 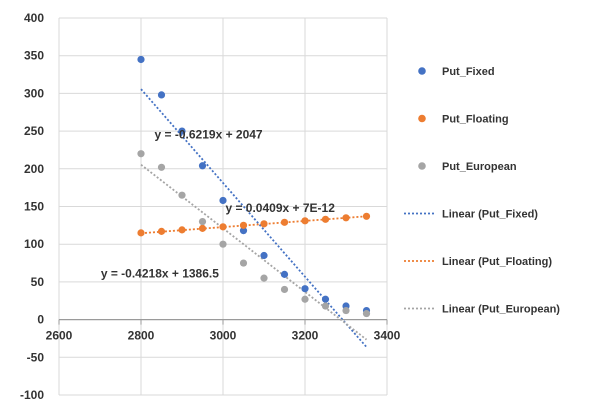 I want to click on y-tick-label: 50, so click(x=38, y=282).